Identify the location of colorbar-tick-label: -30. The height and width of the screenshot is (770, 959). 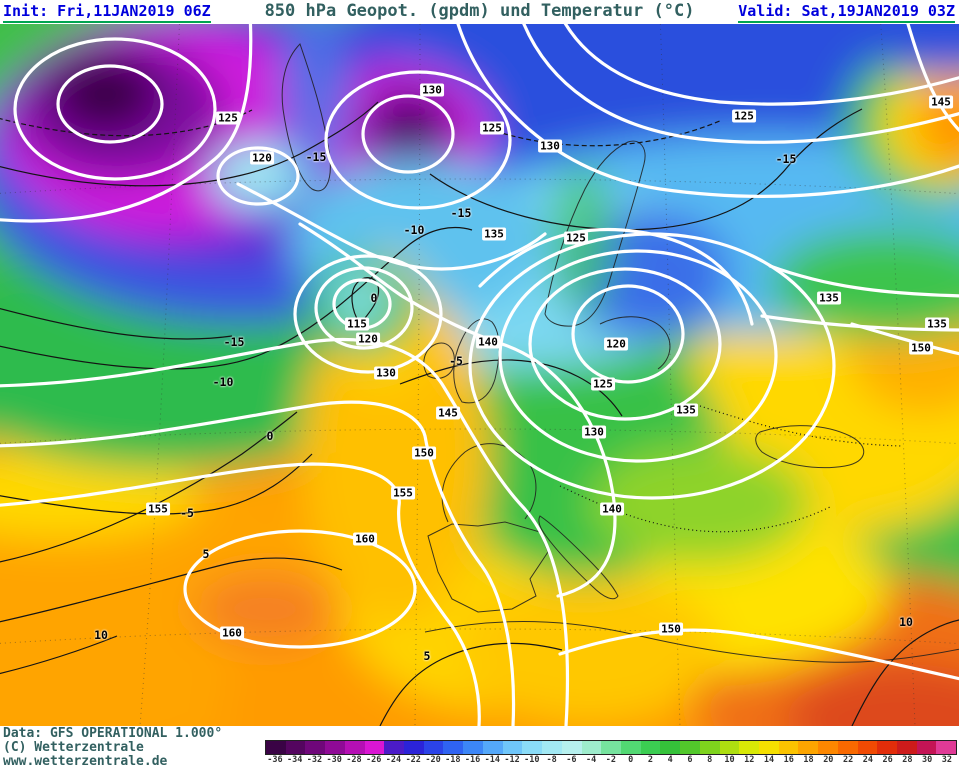
(334, 760).